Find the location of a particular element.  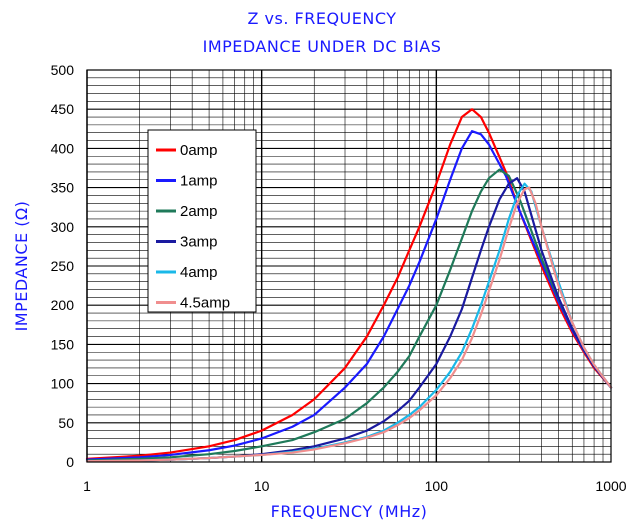

x-tick-label: 10 is located at coordinates (262, 486).